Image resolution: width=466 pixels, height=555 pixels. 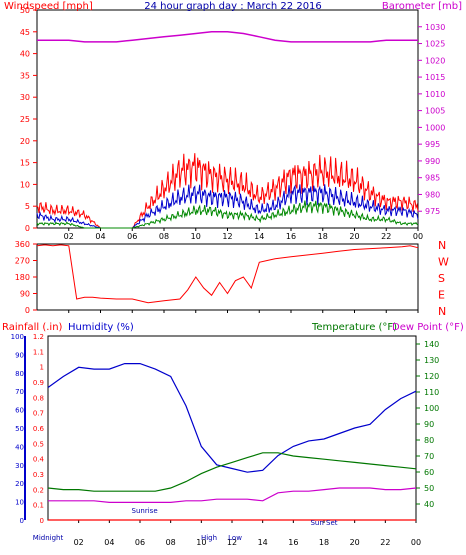 I want to click on panel3-ylabel-dew: Dew Point (°F), so click(x=428, y=327).